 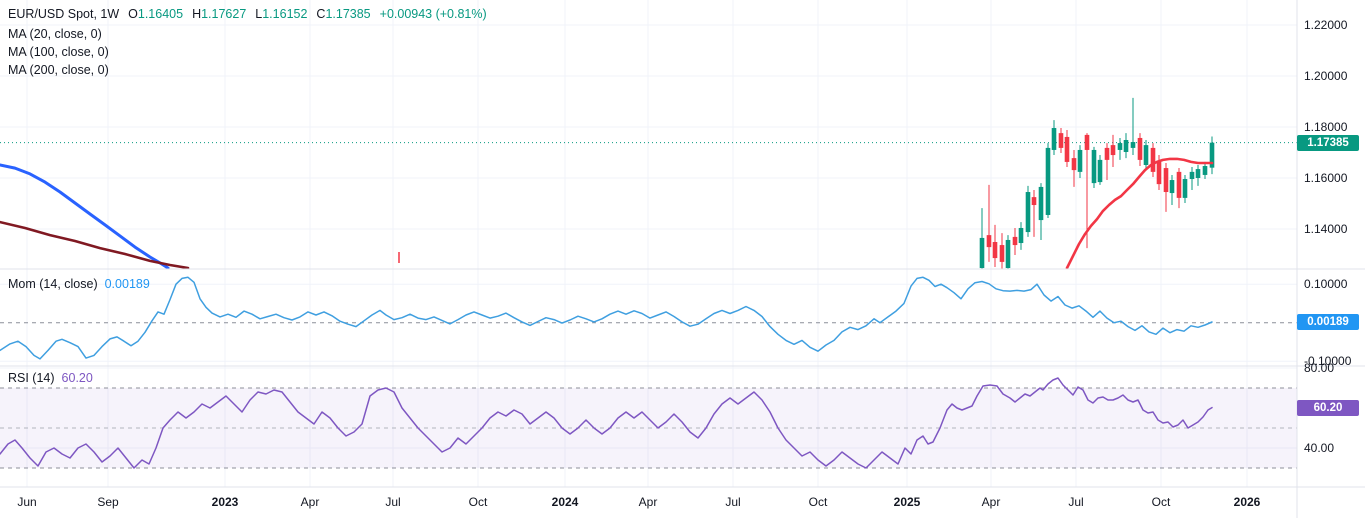 What do you see at coordinates (1326, 229) in the screenshot?
I see `price-tick-label: 1.14000` at bounding box center [1326, 229].